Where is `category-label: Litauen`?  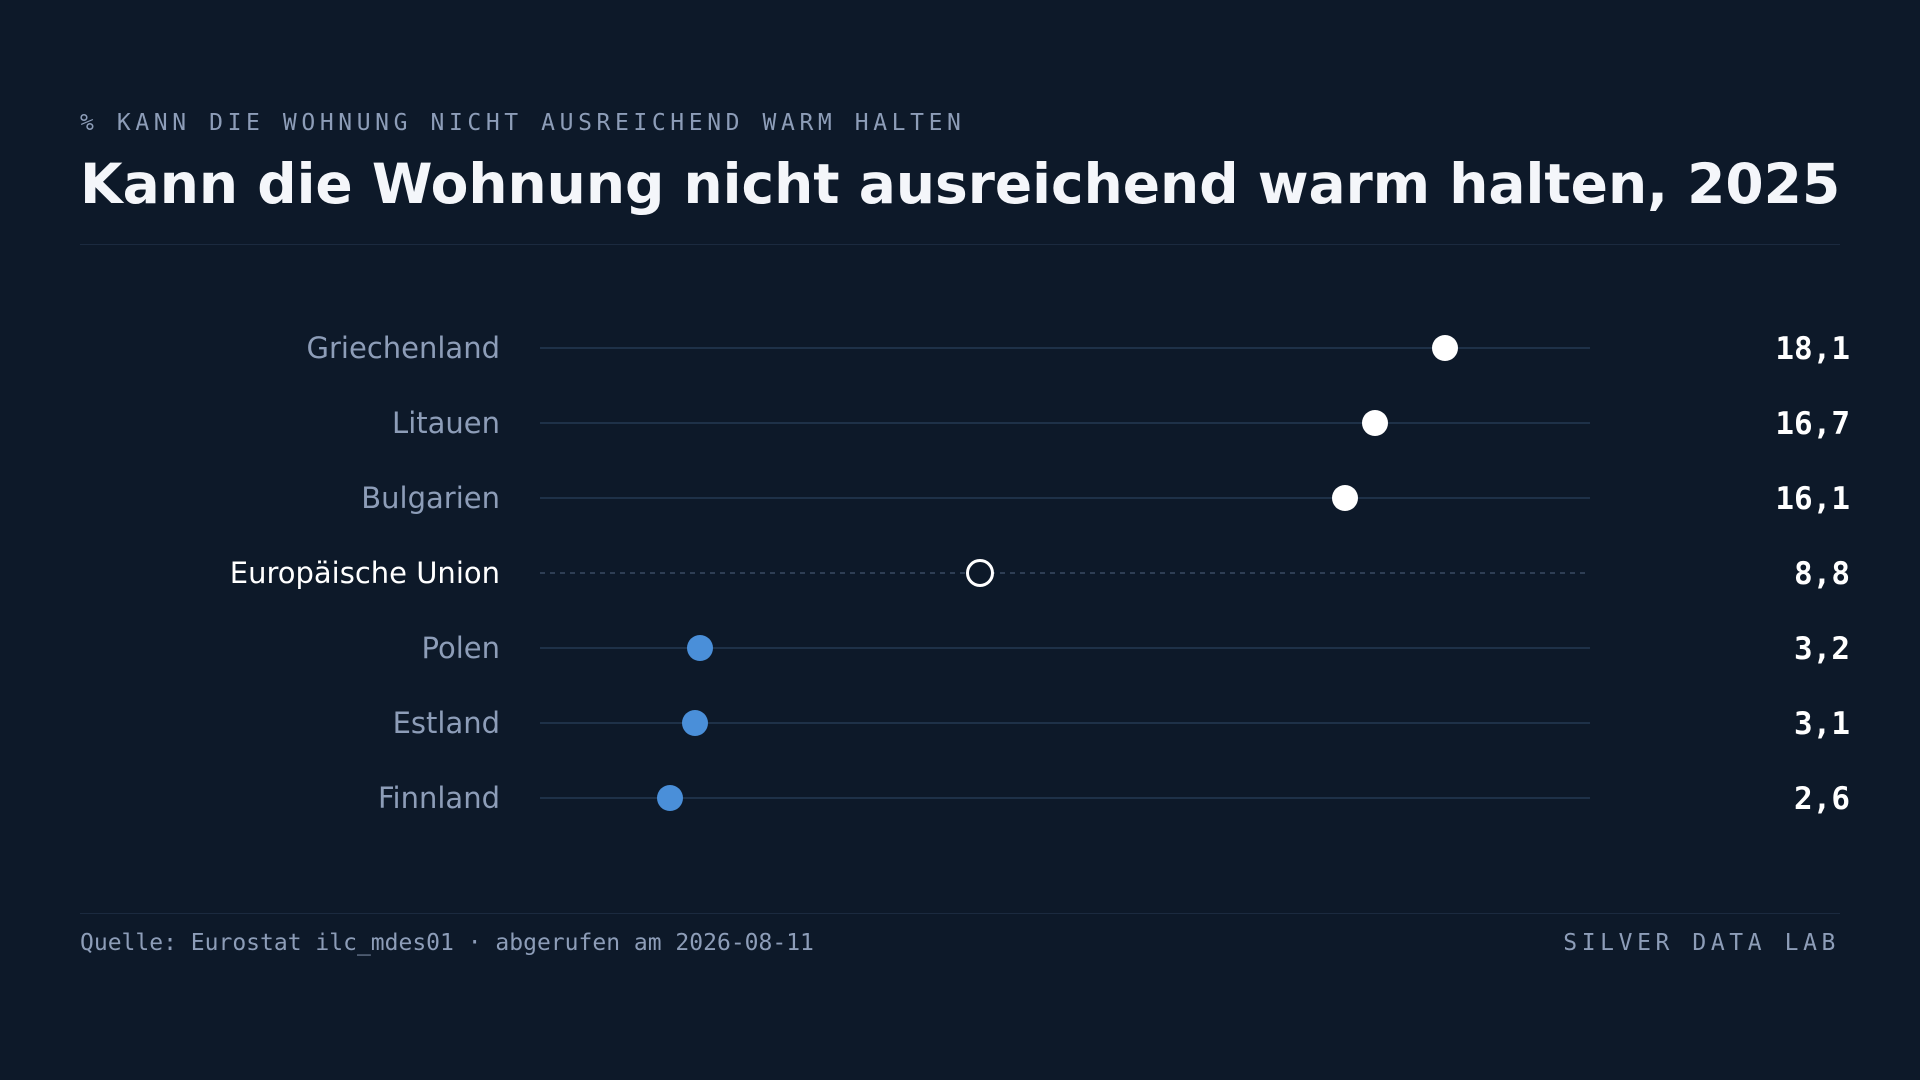
category-label: Litauen is located at coordinates (446, 423).